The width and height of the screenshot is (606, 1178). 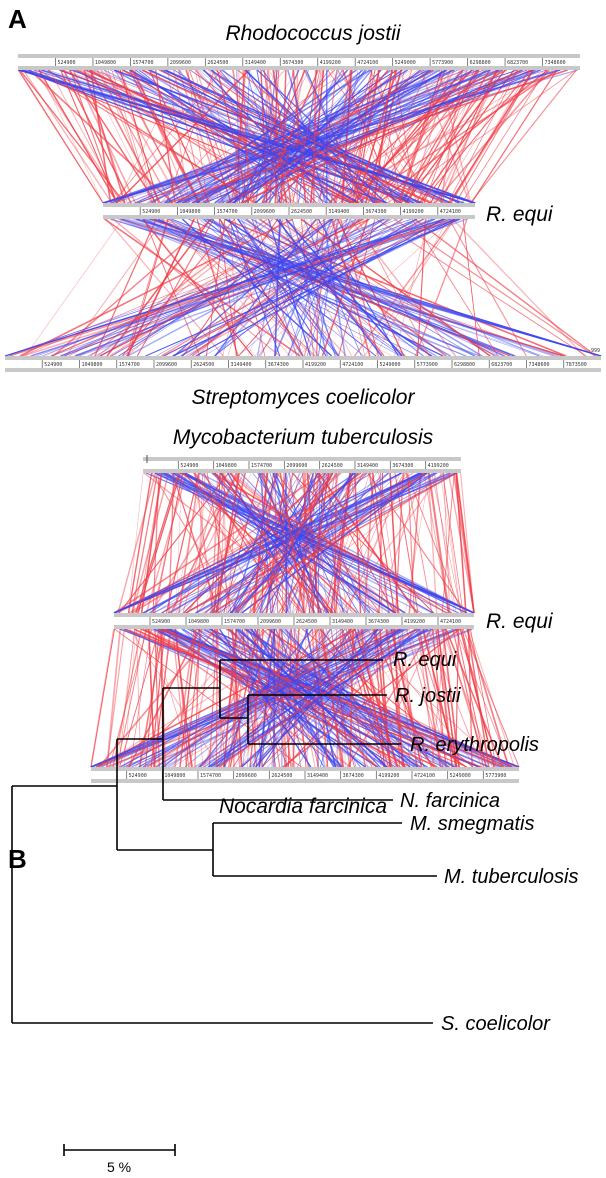 I want to click on tick-label: 7873500, so click(x=576, y=365).